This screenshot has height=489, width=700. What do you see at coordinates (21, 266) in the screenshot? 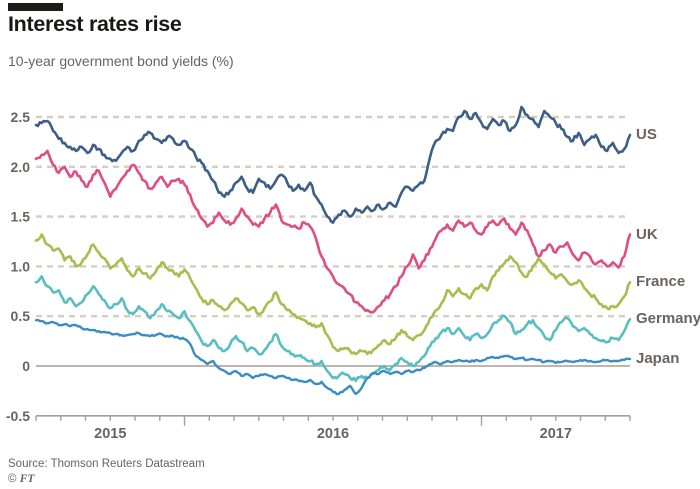
I see `y-tick-label: 1.0` at bounding box center [21, 266].